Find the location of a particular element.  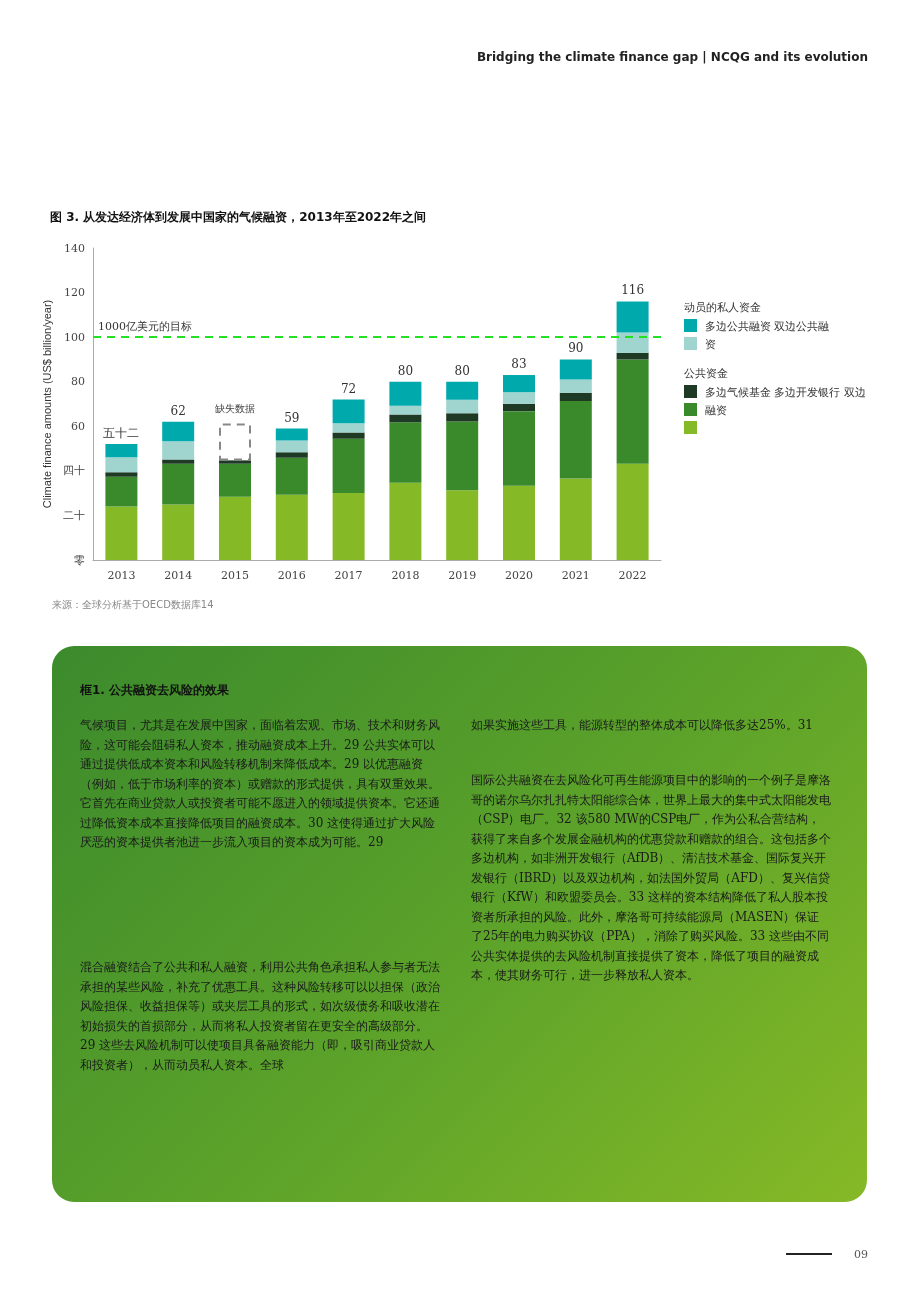

y-tick-label: 140 is located at coordinates (74, 248).